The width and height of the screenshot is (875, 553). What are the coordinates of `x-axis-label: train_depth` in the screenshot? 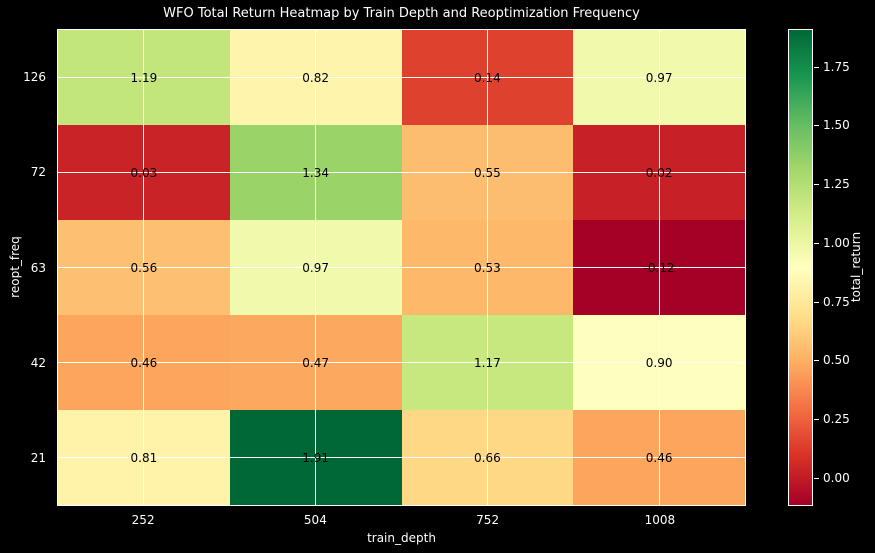 It's located at (401, 538).